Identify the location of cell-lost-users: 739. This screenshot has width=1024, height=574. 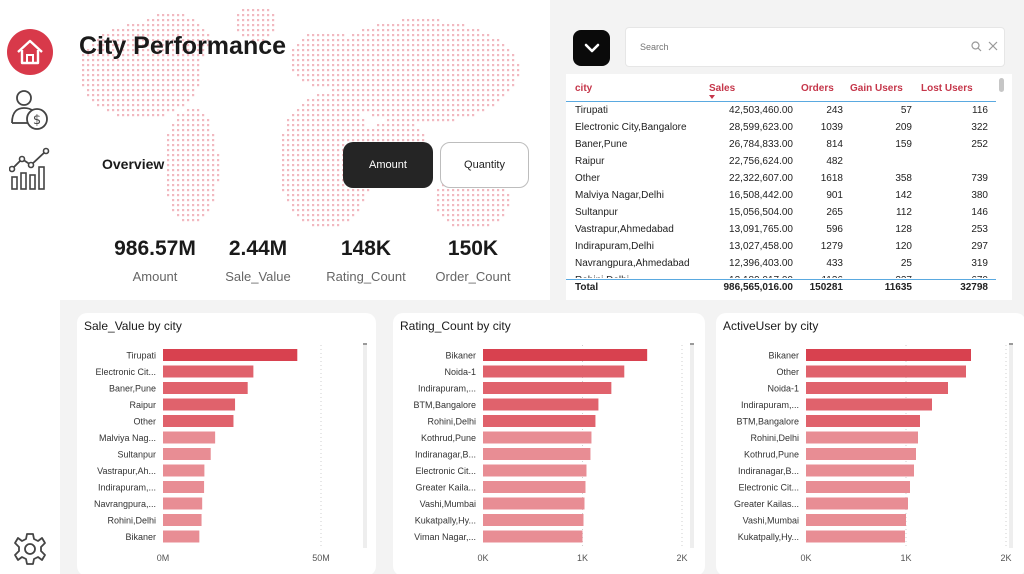
(979, 178).